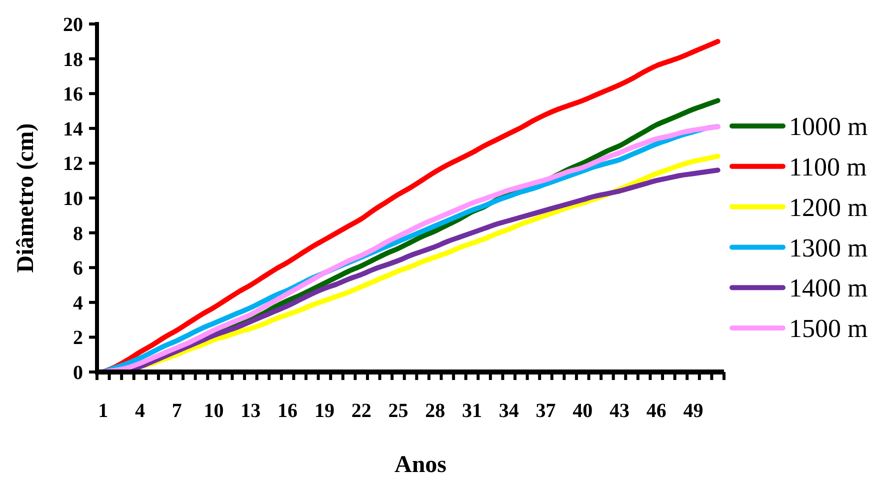 This screenshot has width=888, height=477. I want to click on y-tick-label: 10, so click(73, 199).